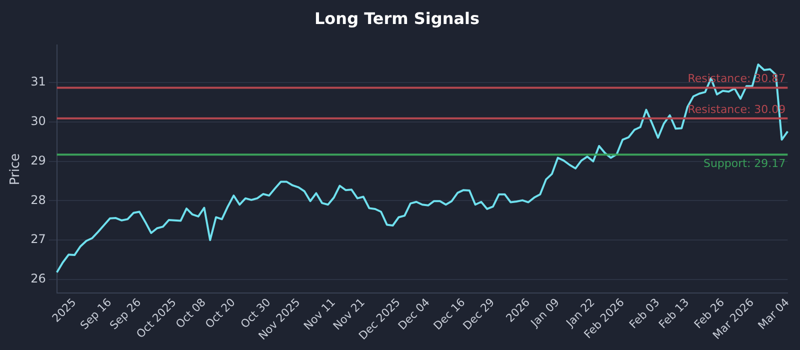  Describe the element at coordinates (38, 239) in the screenshot. I see `y-tick-label: 27` at that location.